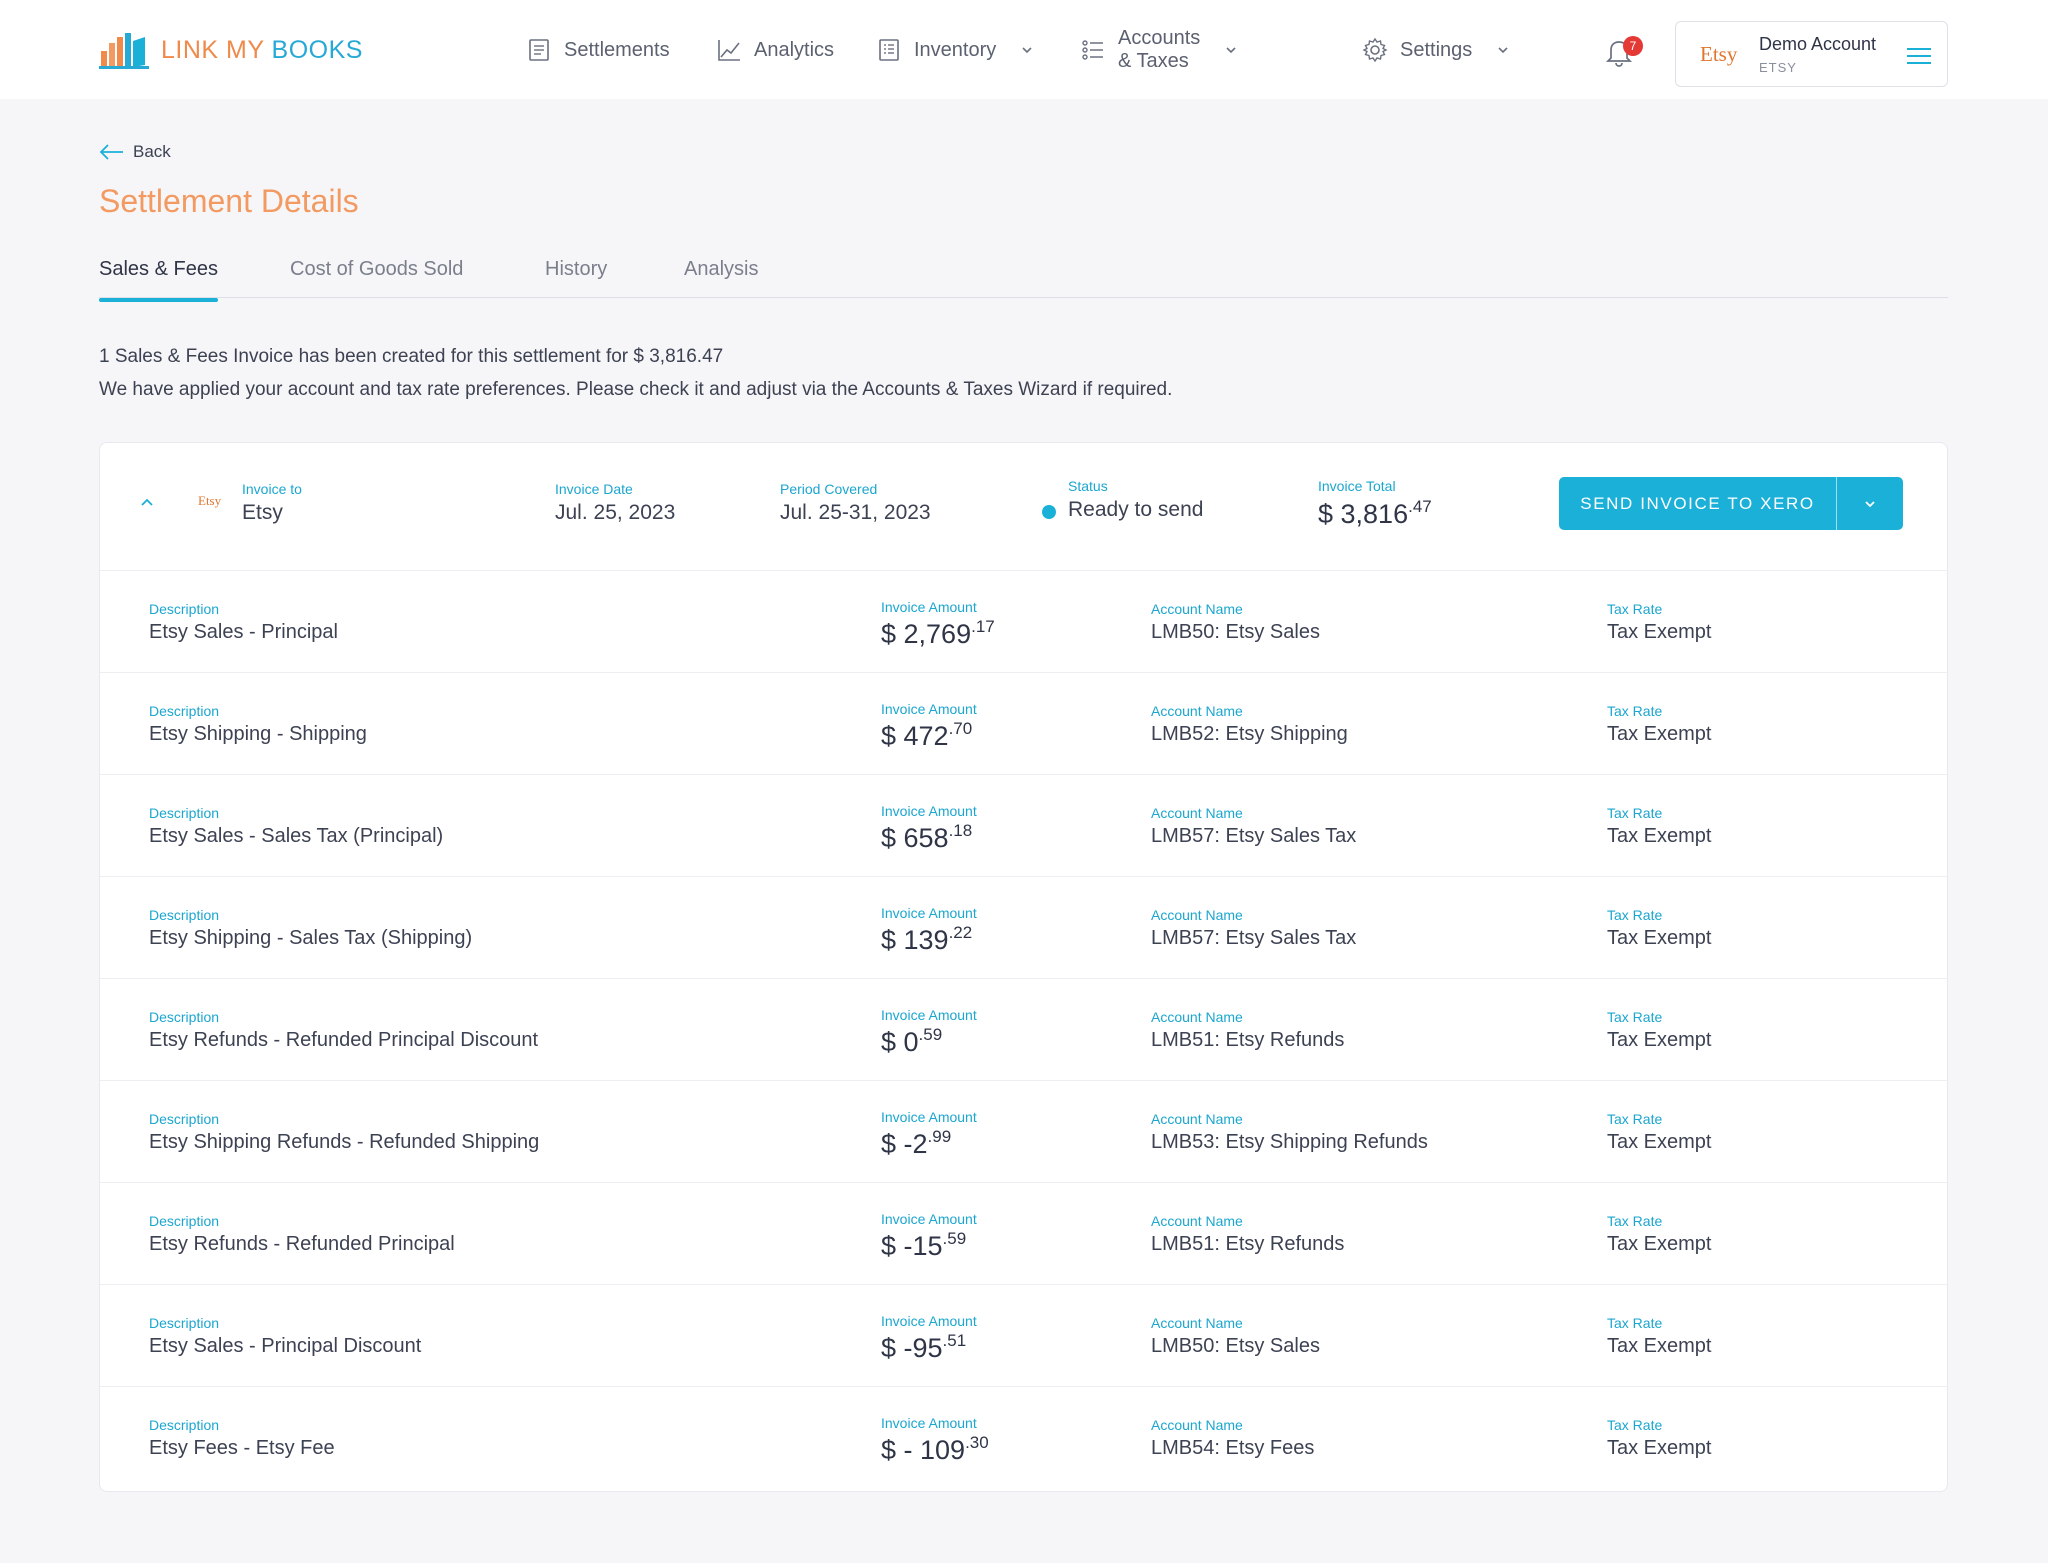  Describe the element at coordinates (229, 201) in the screenshot. I see `page-title: Settlement Details` at that location.